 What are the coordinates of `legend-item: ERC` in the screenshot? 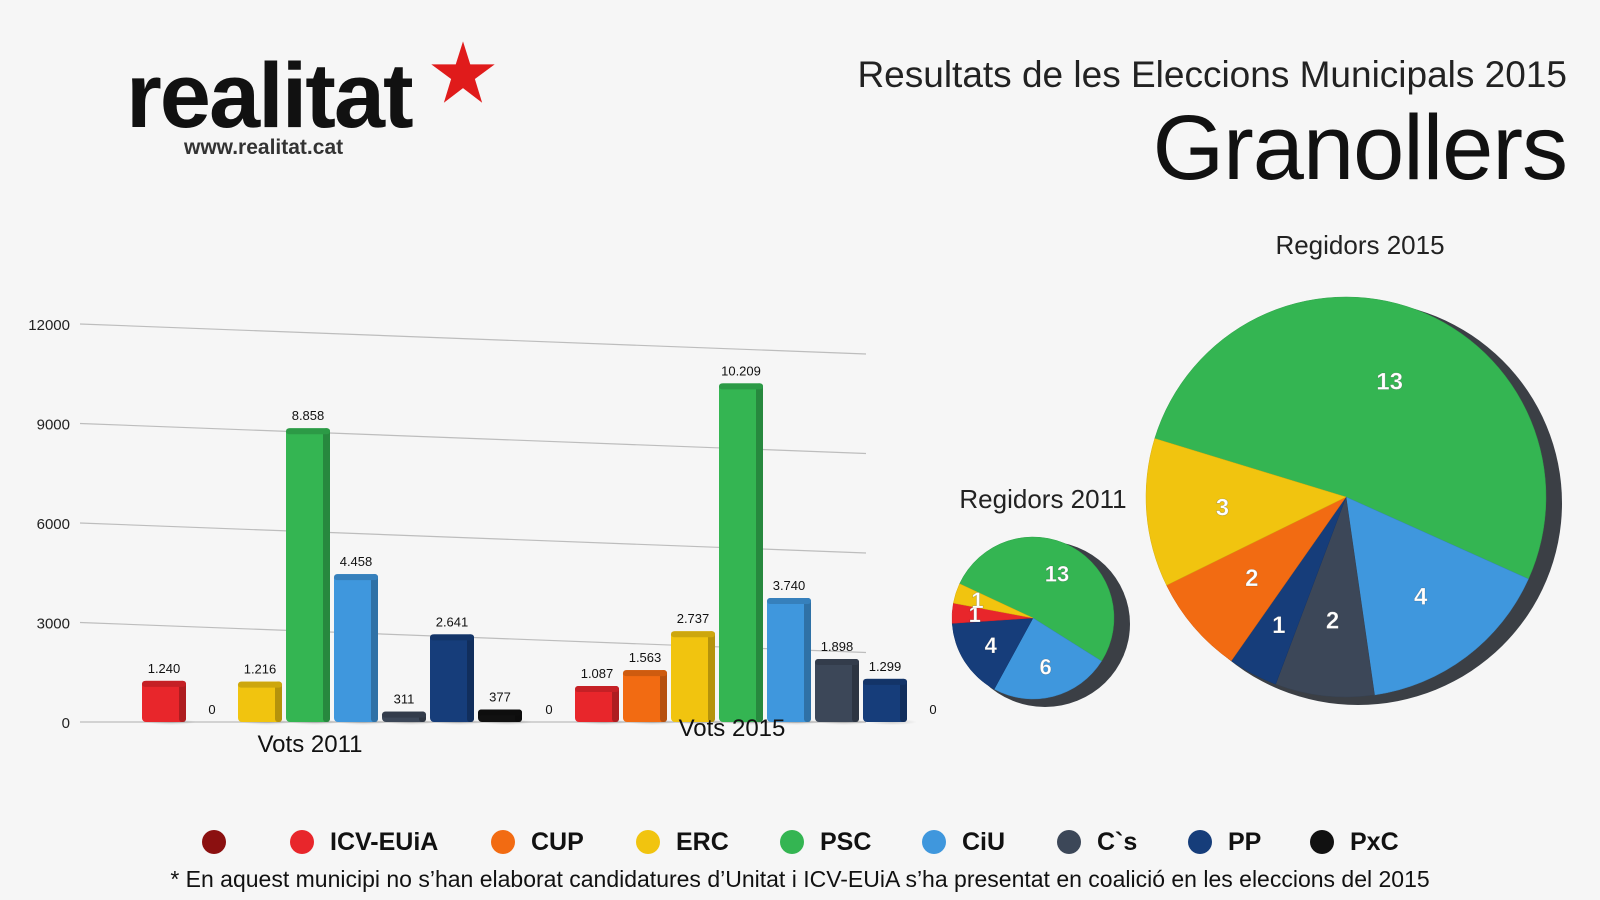 It's located at (682, 842).